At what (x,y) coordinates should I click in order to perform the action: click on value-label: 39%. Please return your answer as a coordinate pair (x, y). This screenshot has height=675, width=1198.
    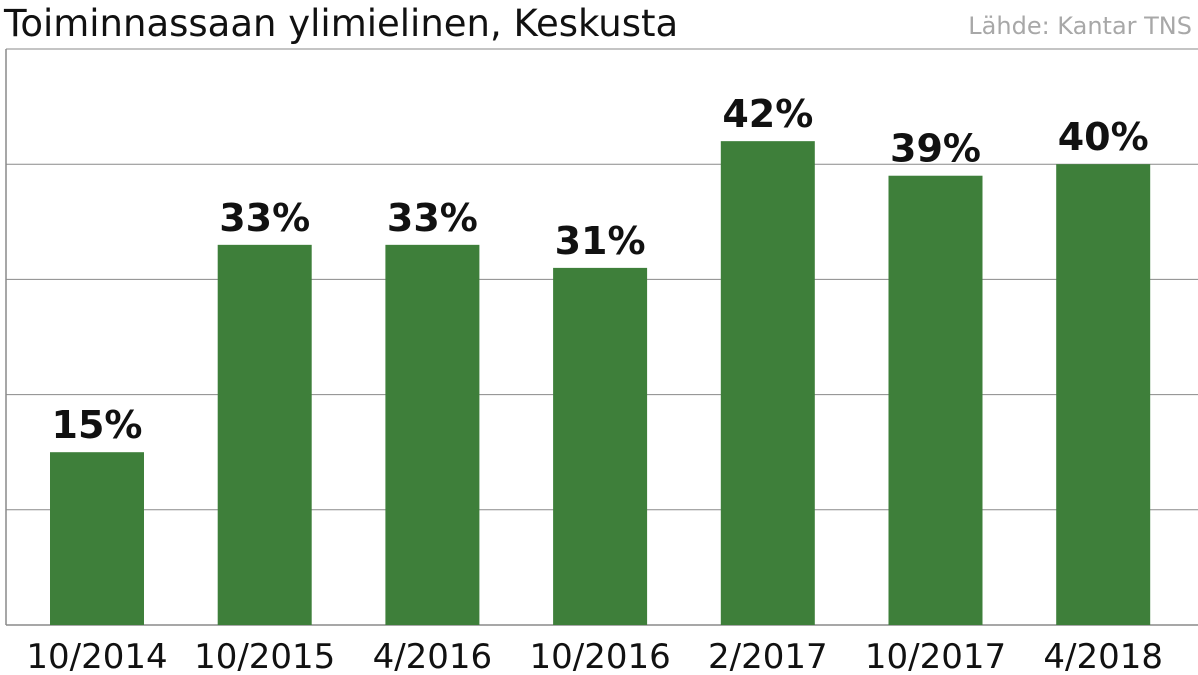
    Looking at the image, I should click on (935, 149).